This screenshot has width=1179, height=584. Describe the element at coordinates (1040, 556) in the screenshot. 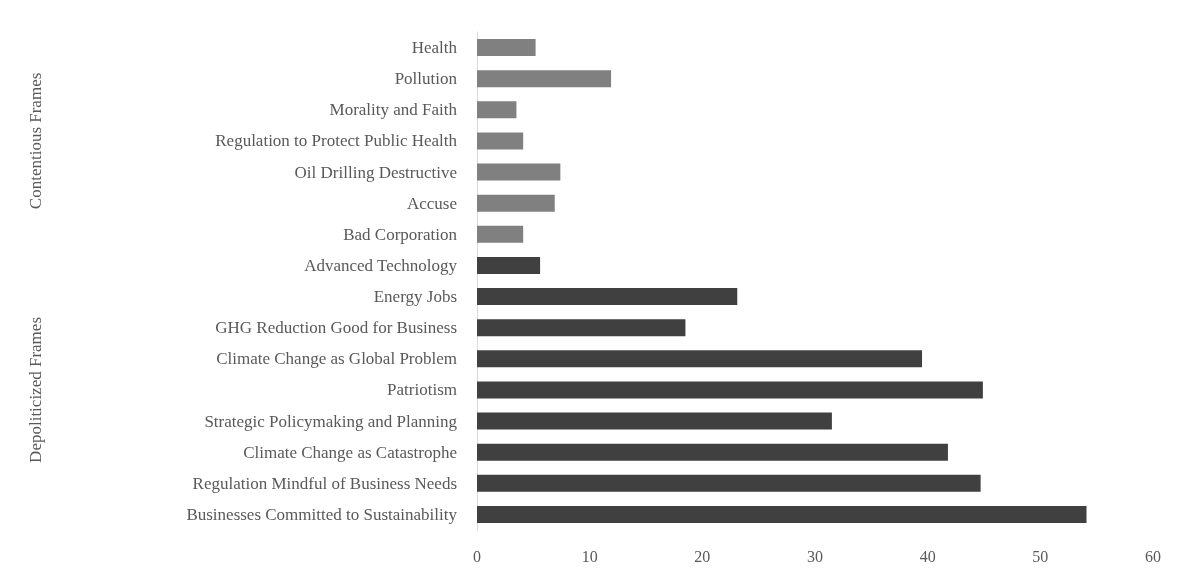

I see `x-tick-label: 50` at that location.